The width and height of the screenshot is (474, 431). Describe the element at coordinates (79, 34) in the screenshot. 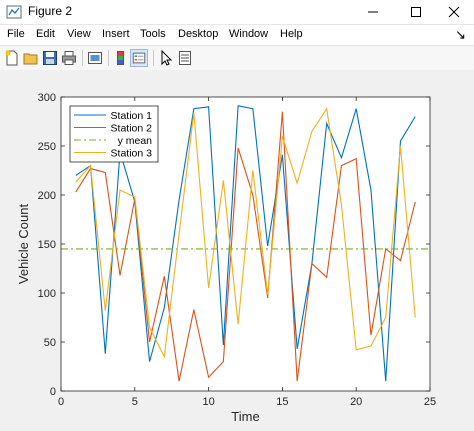

I see `menu-view: View` at that location.